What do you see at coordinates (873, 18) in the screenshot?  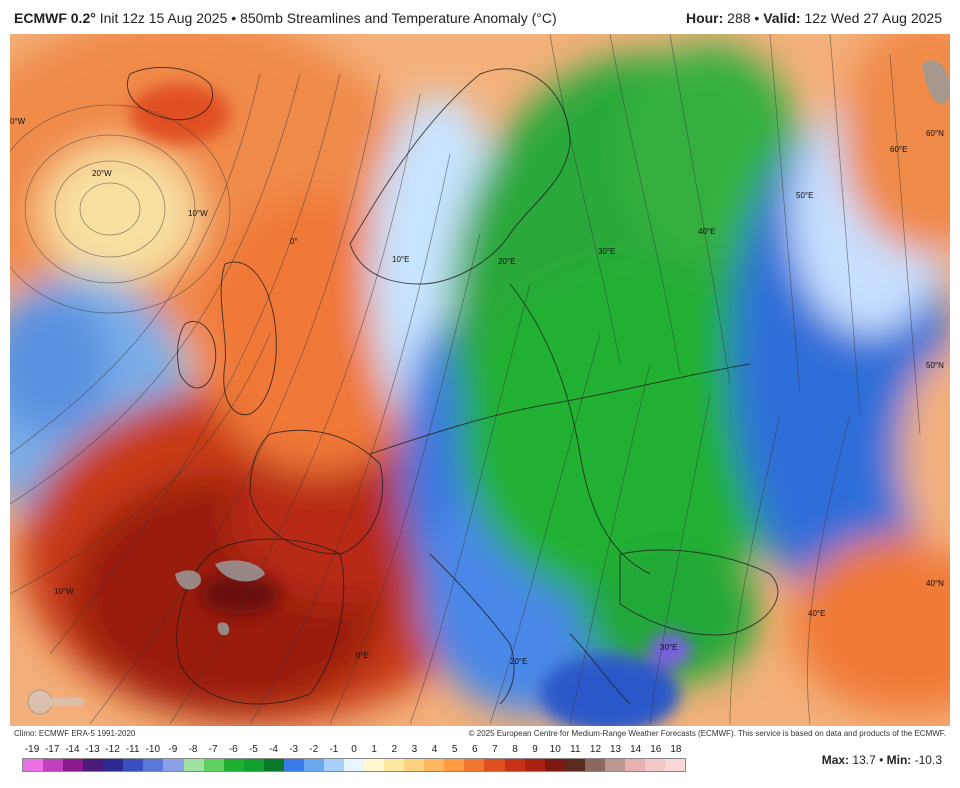 I see `valid-value: 12z Wed 27 Aug 2025` at bounding box center [873, 18].